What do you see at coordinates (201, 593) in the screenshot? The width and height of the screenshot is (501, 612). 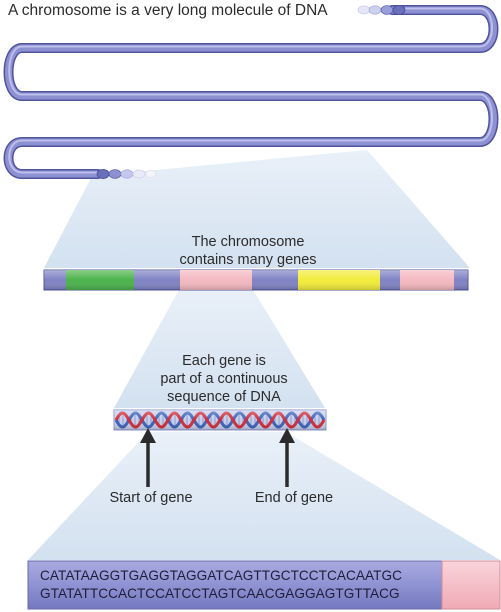 I see `sequence-line-2-main: GTATATTCCACTCCATCCTAGTCAACGAGGAGTGT` at bounding box center [201, 593].